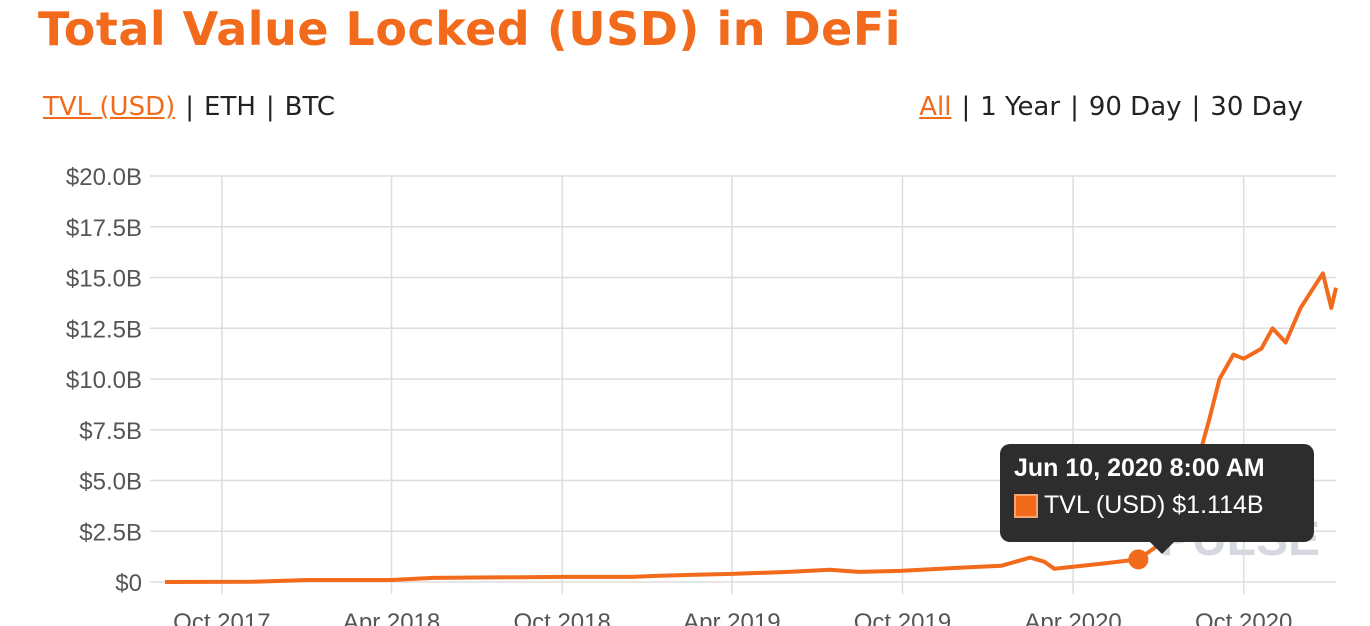 This screenshot has width=1370, height=626. I want to click on x-tick-label: Apr 2019, so click(731, 617).